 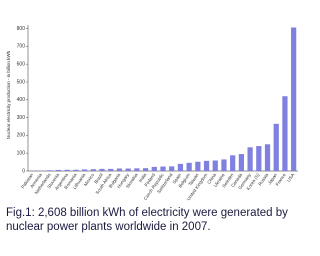 What do you see at coordinates (272, 178) in the screenshot?
I see `x-tick-label: Japan` at bounding box center [272, 178].